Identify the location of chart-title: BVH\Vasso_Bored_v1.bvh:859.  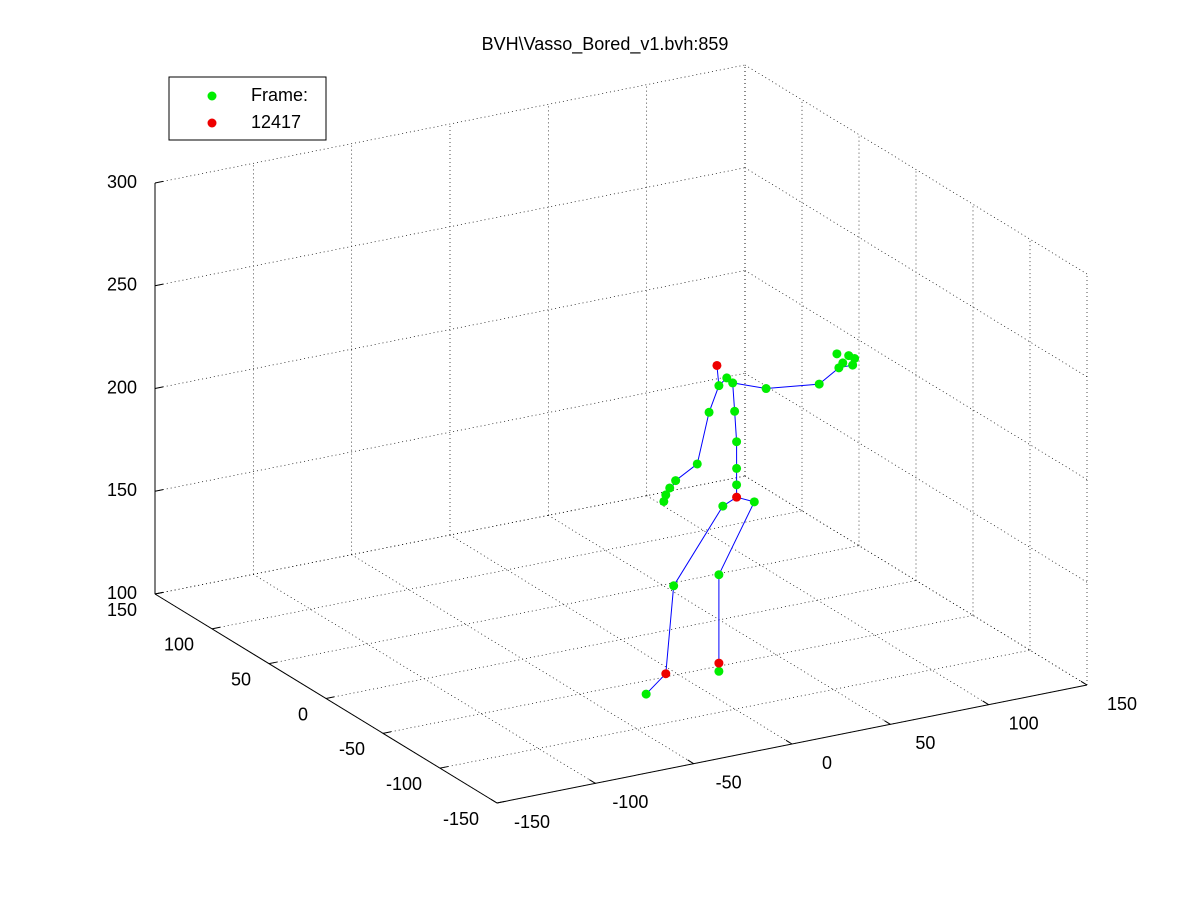
(605, 44).